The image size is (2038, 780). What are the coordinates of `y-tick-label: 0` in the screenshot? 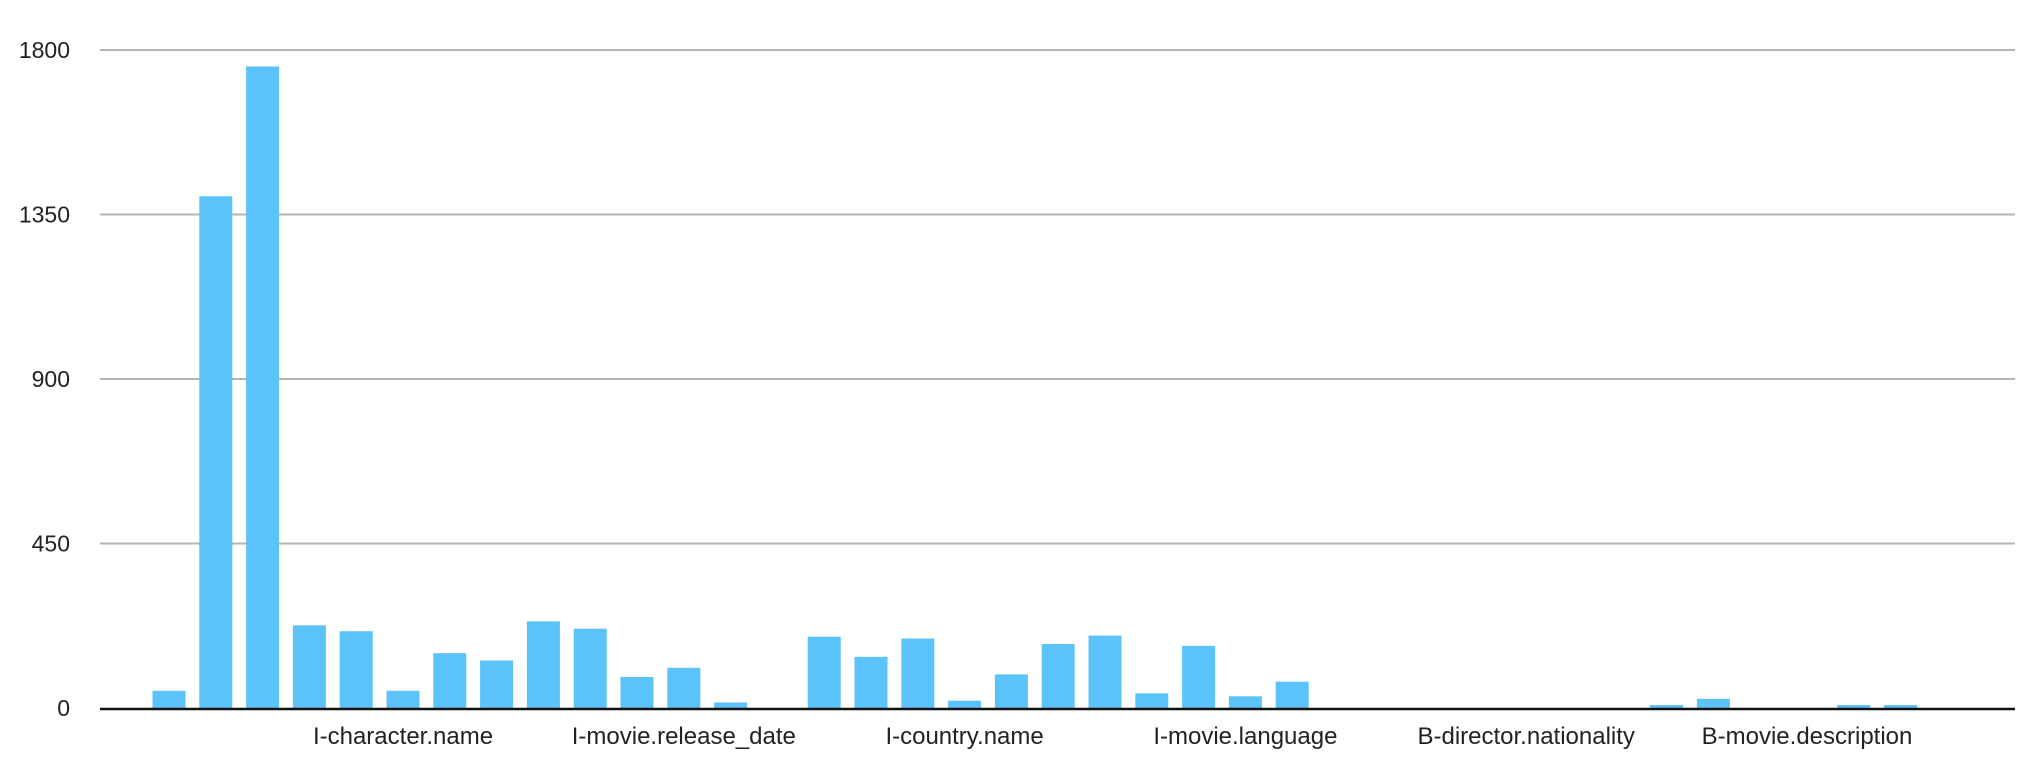 It's located at (63, 708).